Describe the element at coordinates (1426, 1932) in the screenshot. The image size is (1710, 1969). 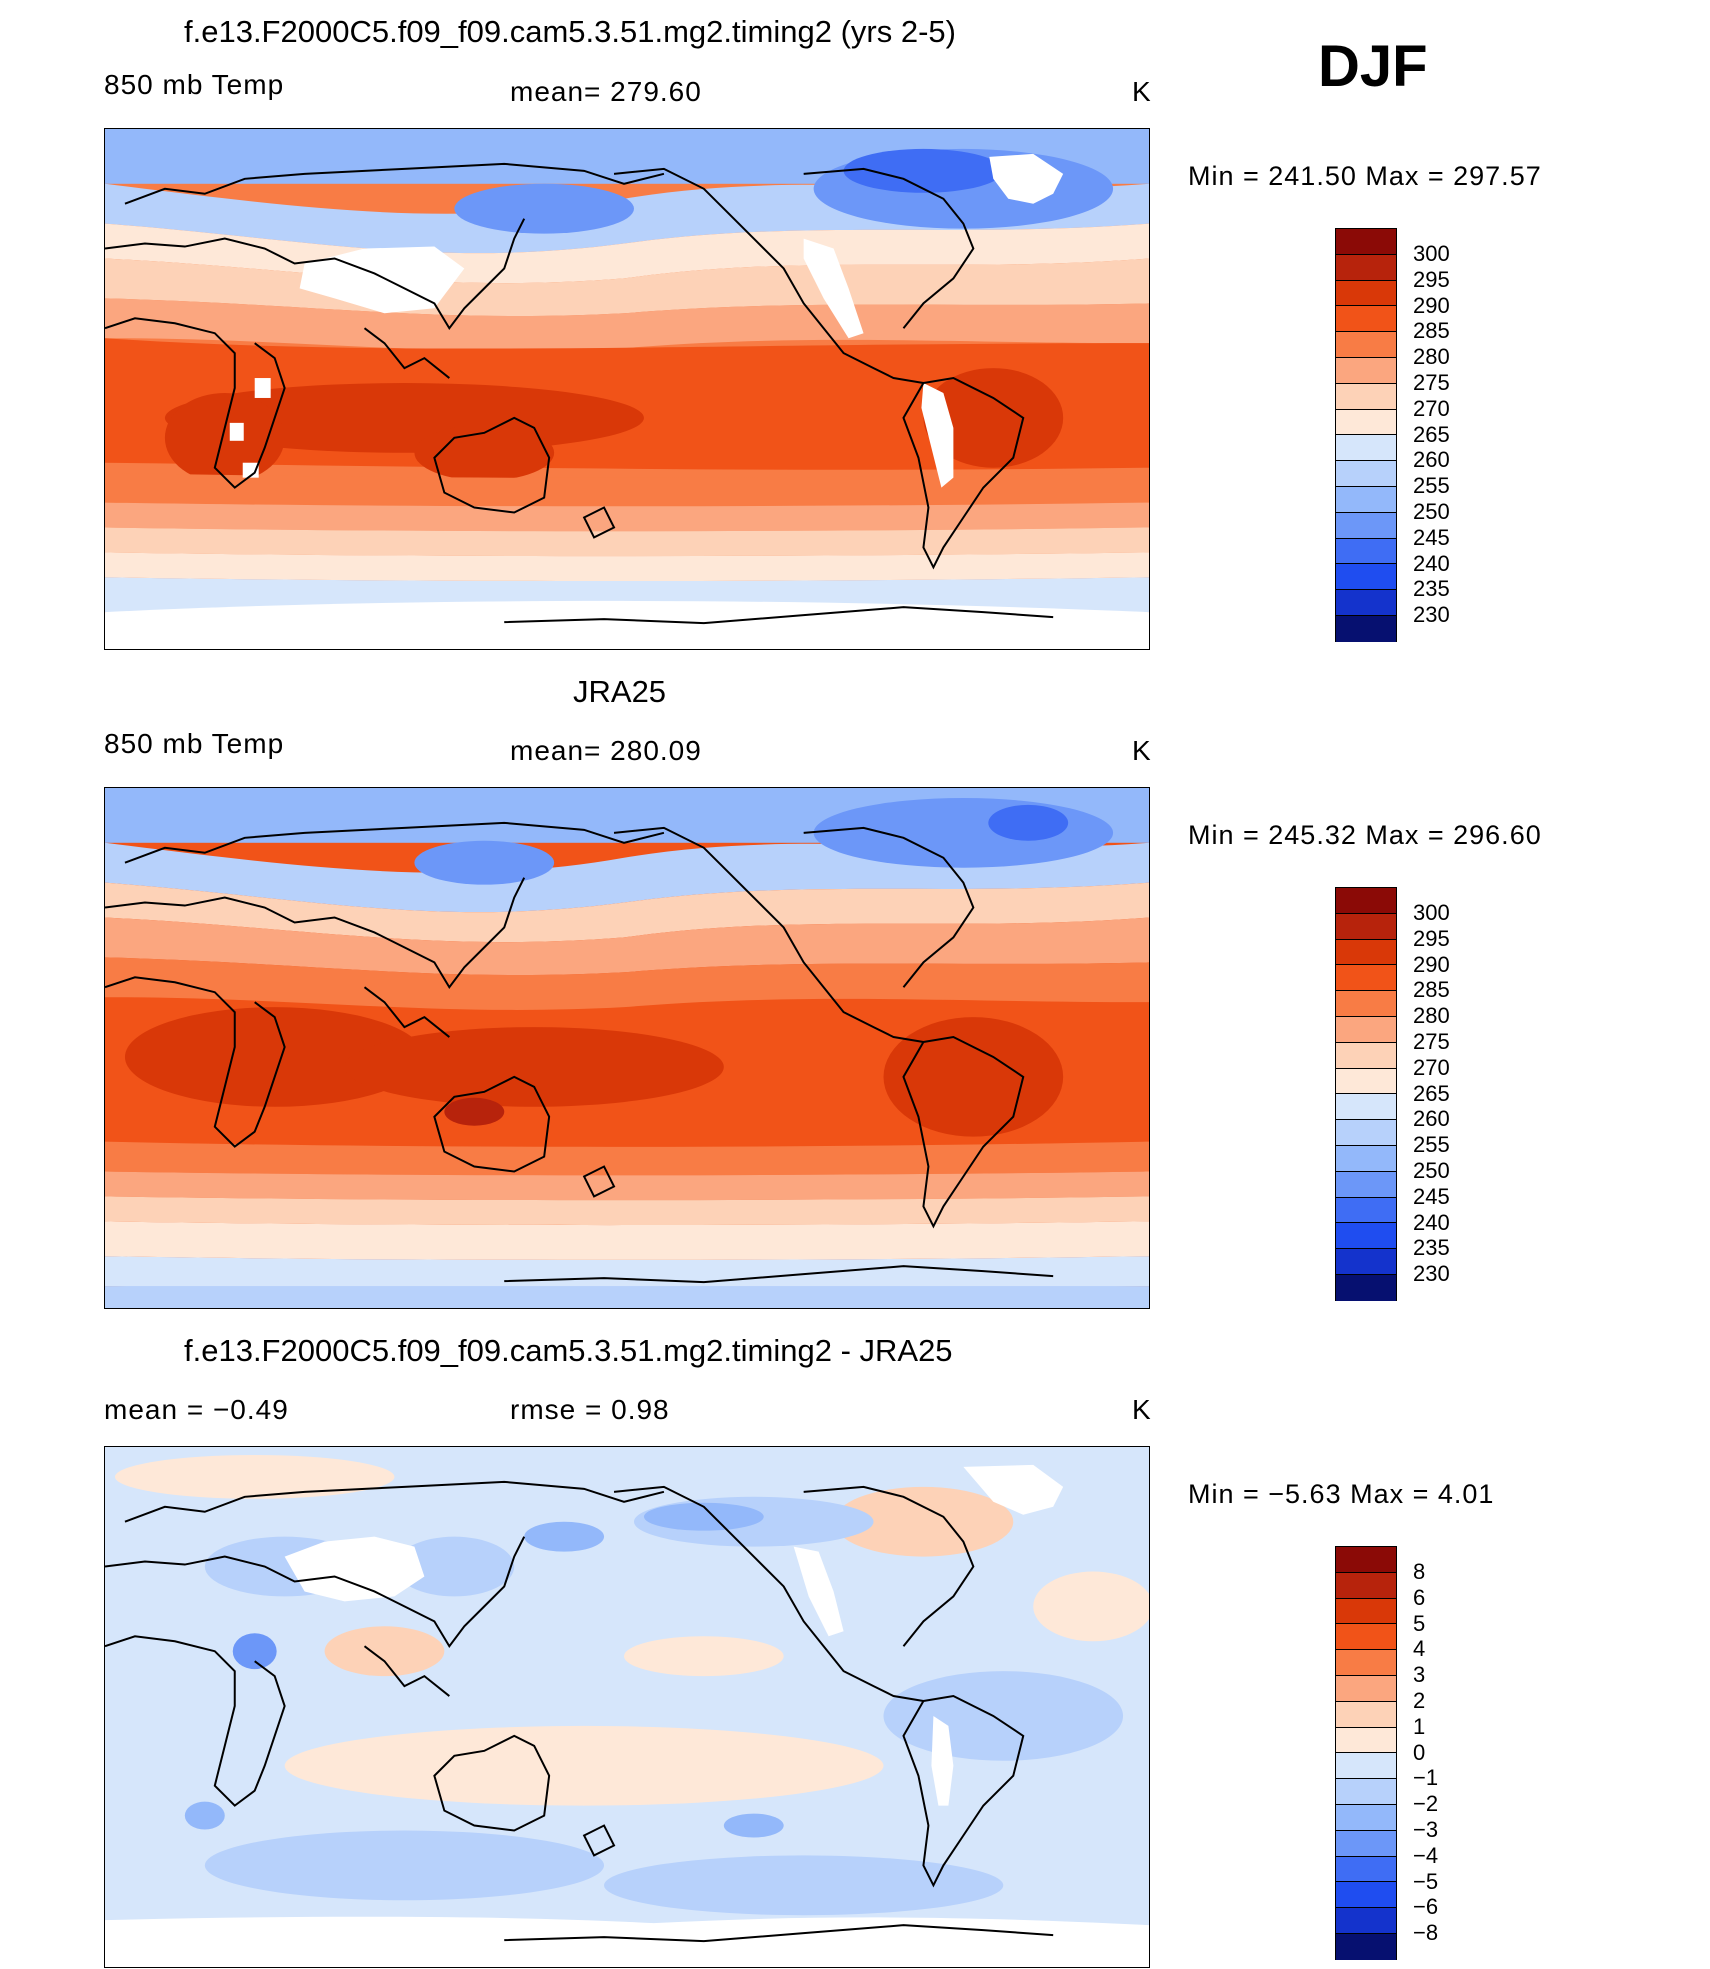
I see `panel3-colorbar-tick: −8` at that location.